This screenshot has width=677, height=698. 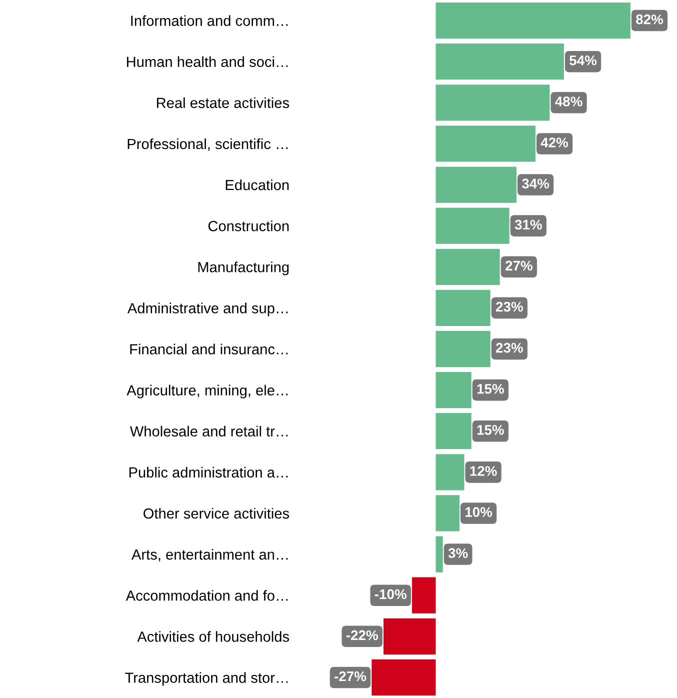 I want to click on data-label: -10%, so click(x=390, y=594).